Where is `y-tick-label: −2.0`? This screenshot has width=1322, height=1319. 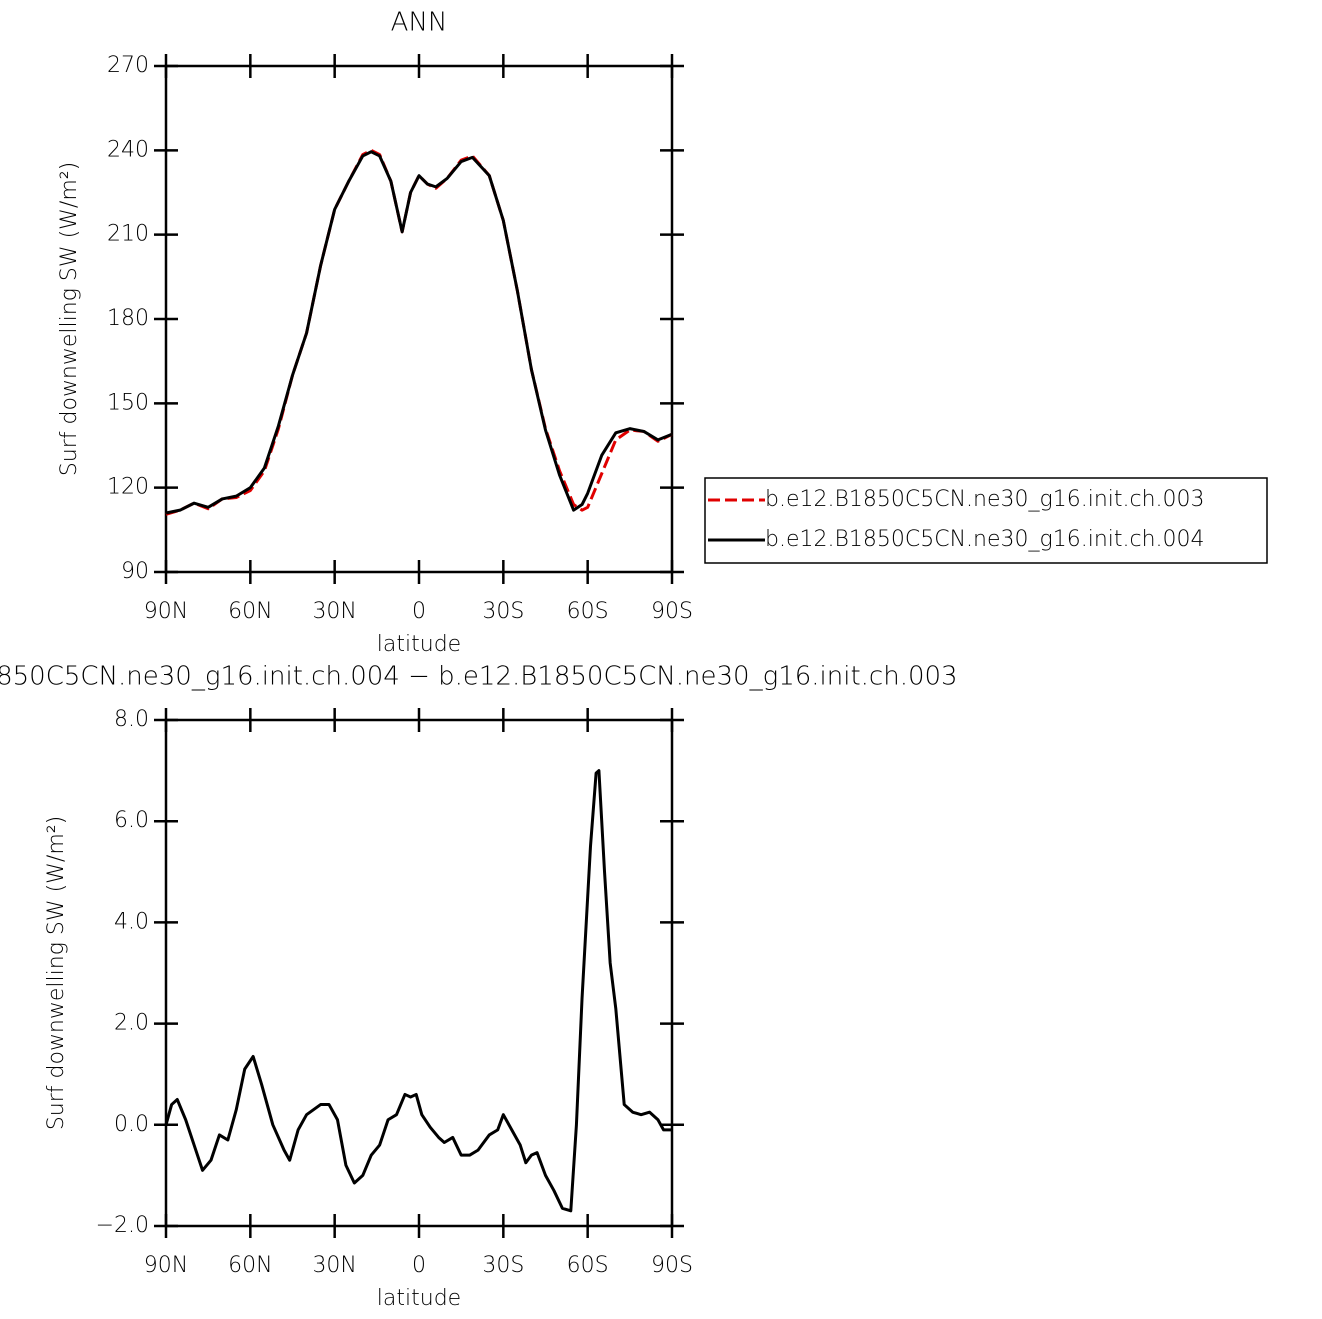 y-tick-label: −2.0 is located at coordinates (122, 1225).